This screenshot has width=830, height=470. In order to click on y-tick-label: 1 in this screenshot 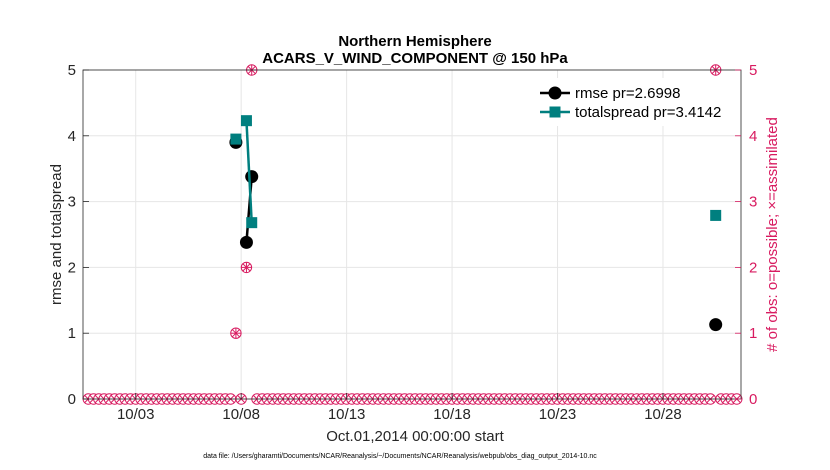, I will do `click(72, 333)`.